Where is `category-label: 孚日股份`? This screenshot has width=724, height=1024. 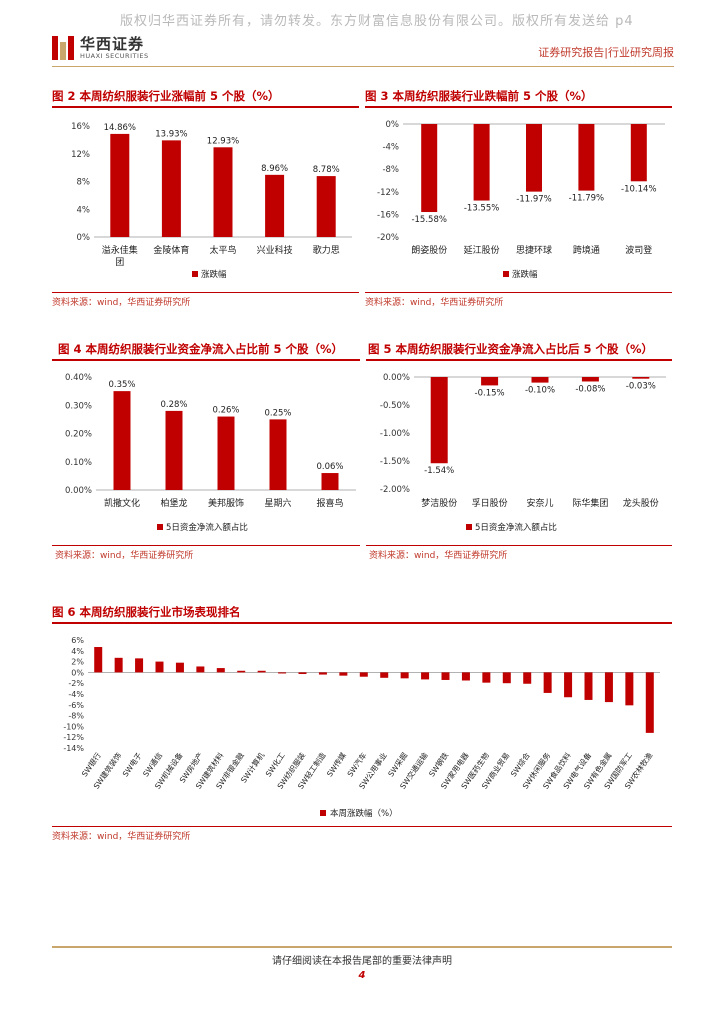
category-label: 孚日股份 is located at coordinates (490, 503).